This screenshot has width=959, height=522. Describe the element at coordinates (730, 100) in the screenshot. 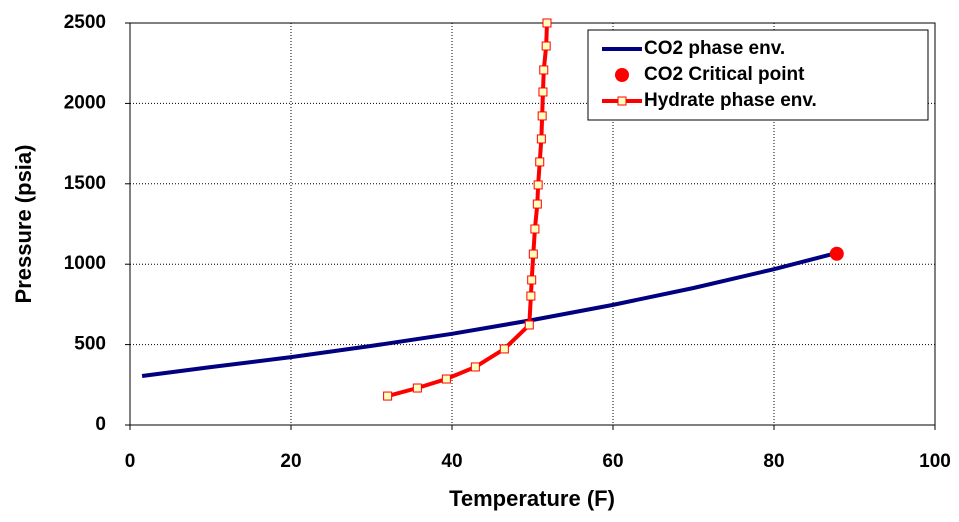

I see `legend-label: Hydrate phase env.` at that location.